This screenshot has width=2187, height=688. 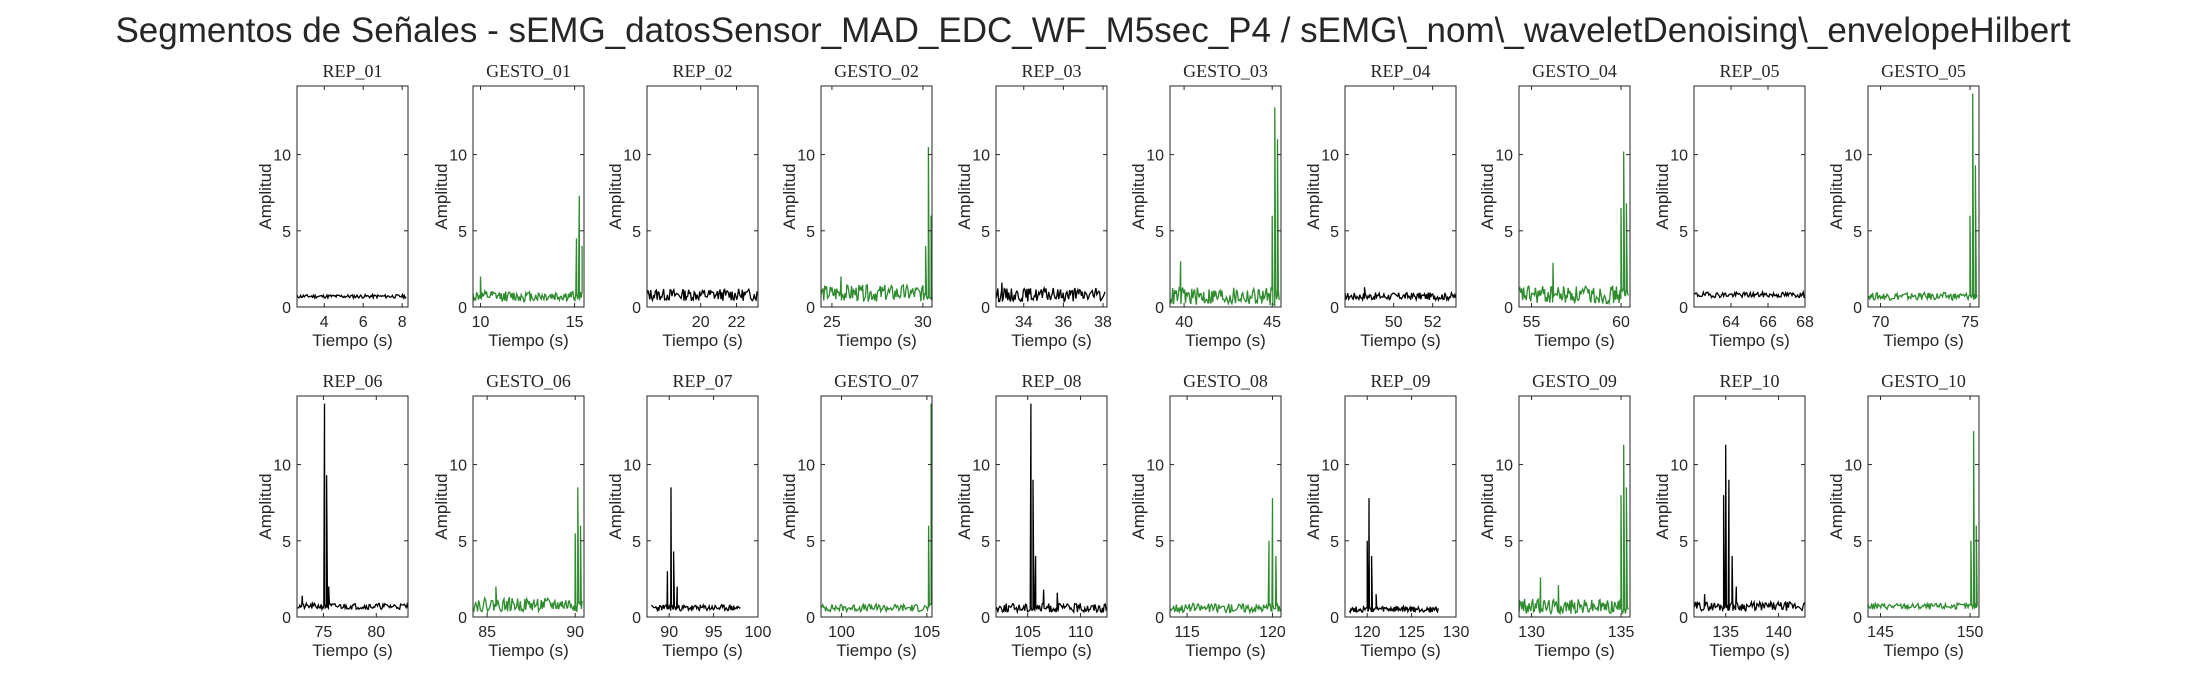 I want to click on subplot-title: GESTO_04, so click(x=1574, y=71).